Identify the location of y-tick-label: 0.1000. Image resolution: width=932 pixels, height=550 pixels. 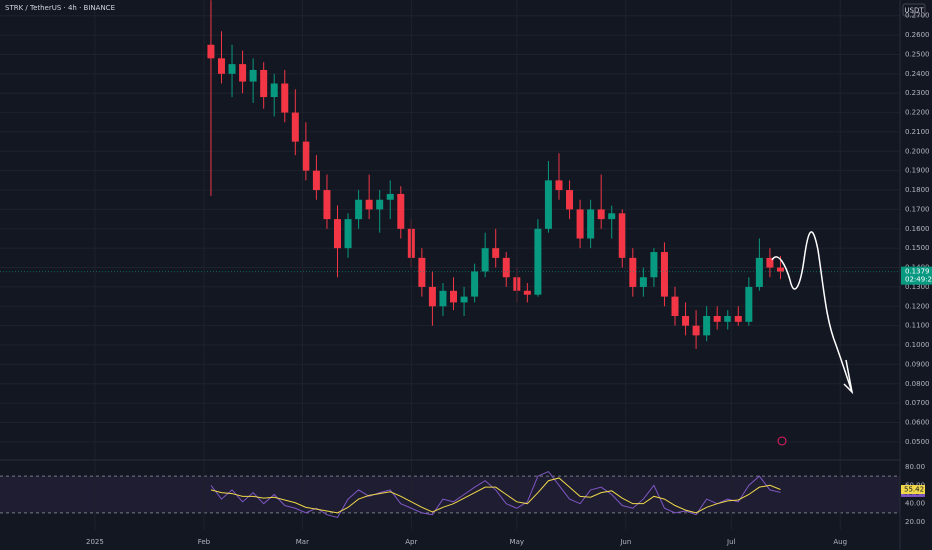
(917, 345).